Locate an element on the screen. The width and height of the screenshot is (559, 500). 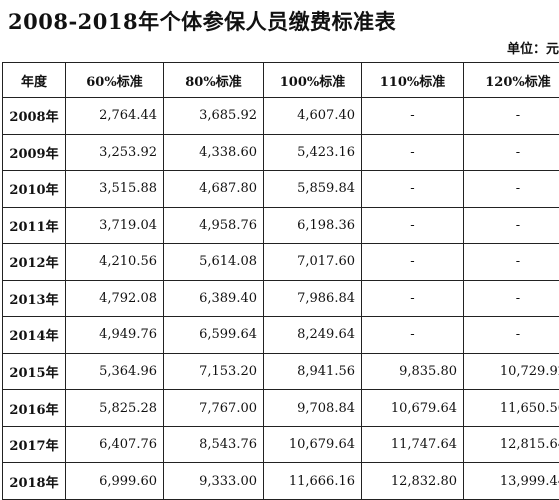
cell-60-percent: 4,210.56 is located at coordinates (114, 262).